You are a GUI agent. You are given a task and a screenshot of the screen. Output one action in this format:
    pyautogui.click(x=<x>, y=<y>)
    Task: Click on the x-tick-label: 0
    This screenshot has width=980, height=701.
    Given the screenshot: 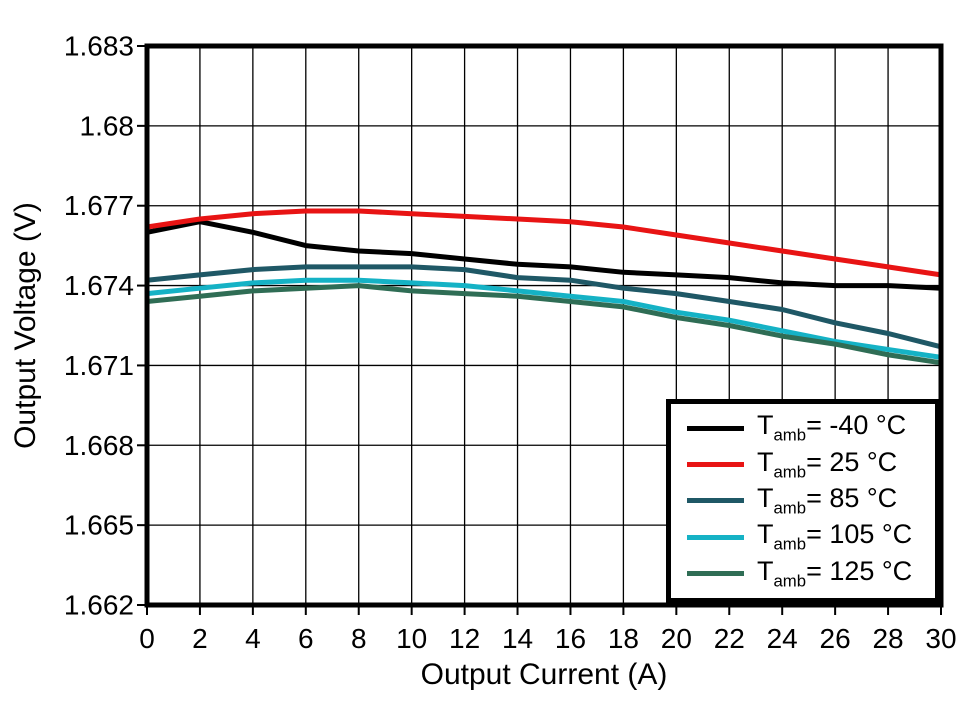 What is the action you would take?
    pyautogui.click(x=147, y=638)
    